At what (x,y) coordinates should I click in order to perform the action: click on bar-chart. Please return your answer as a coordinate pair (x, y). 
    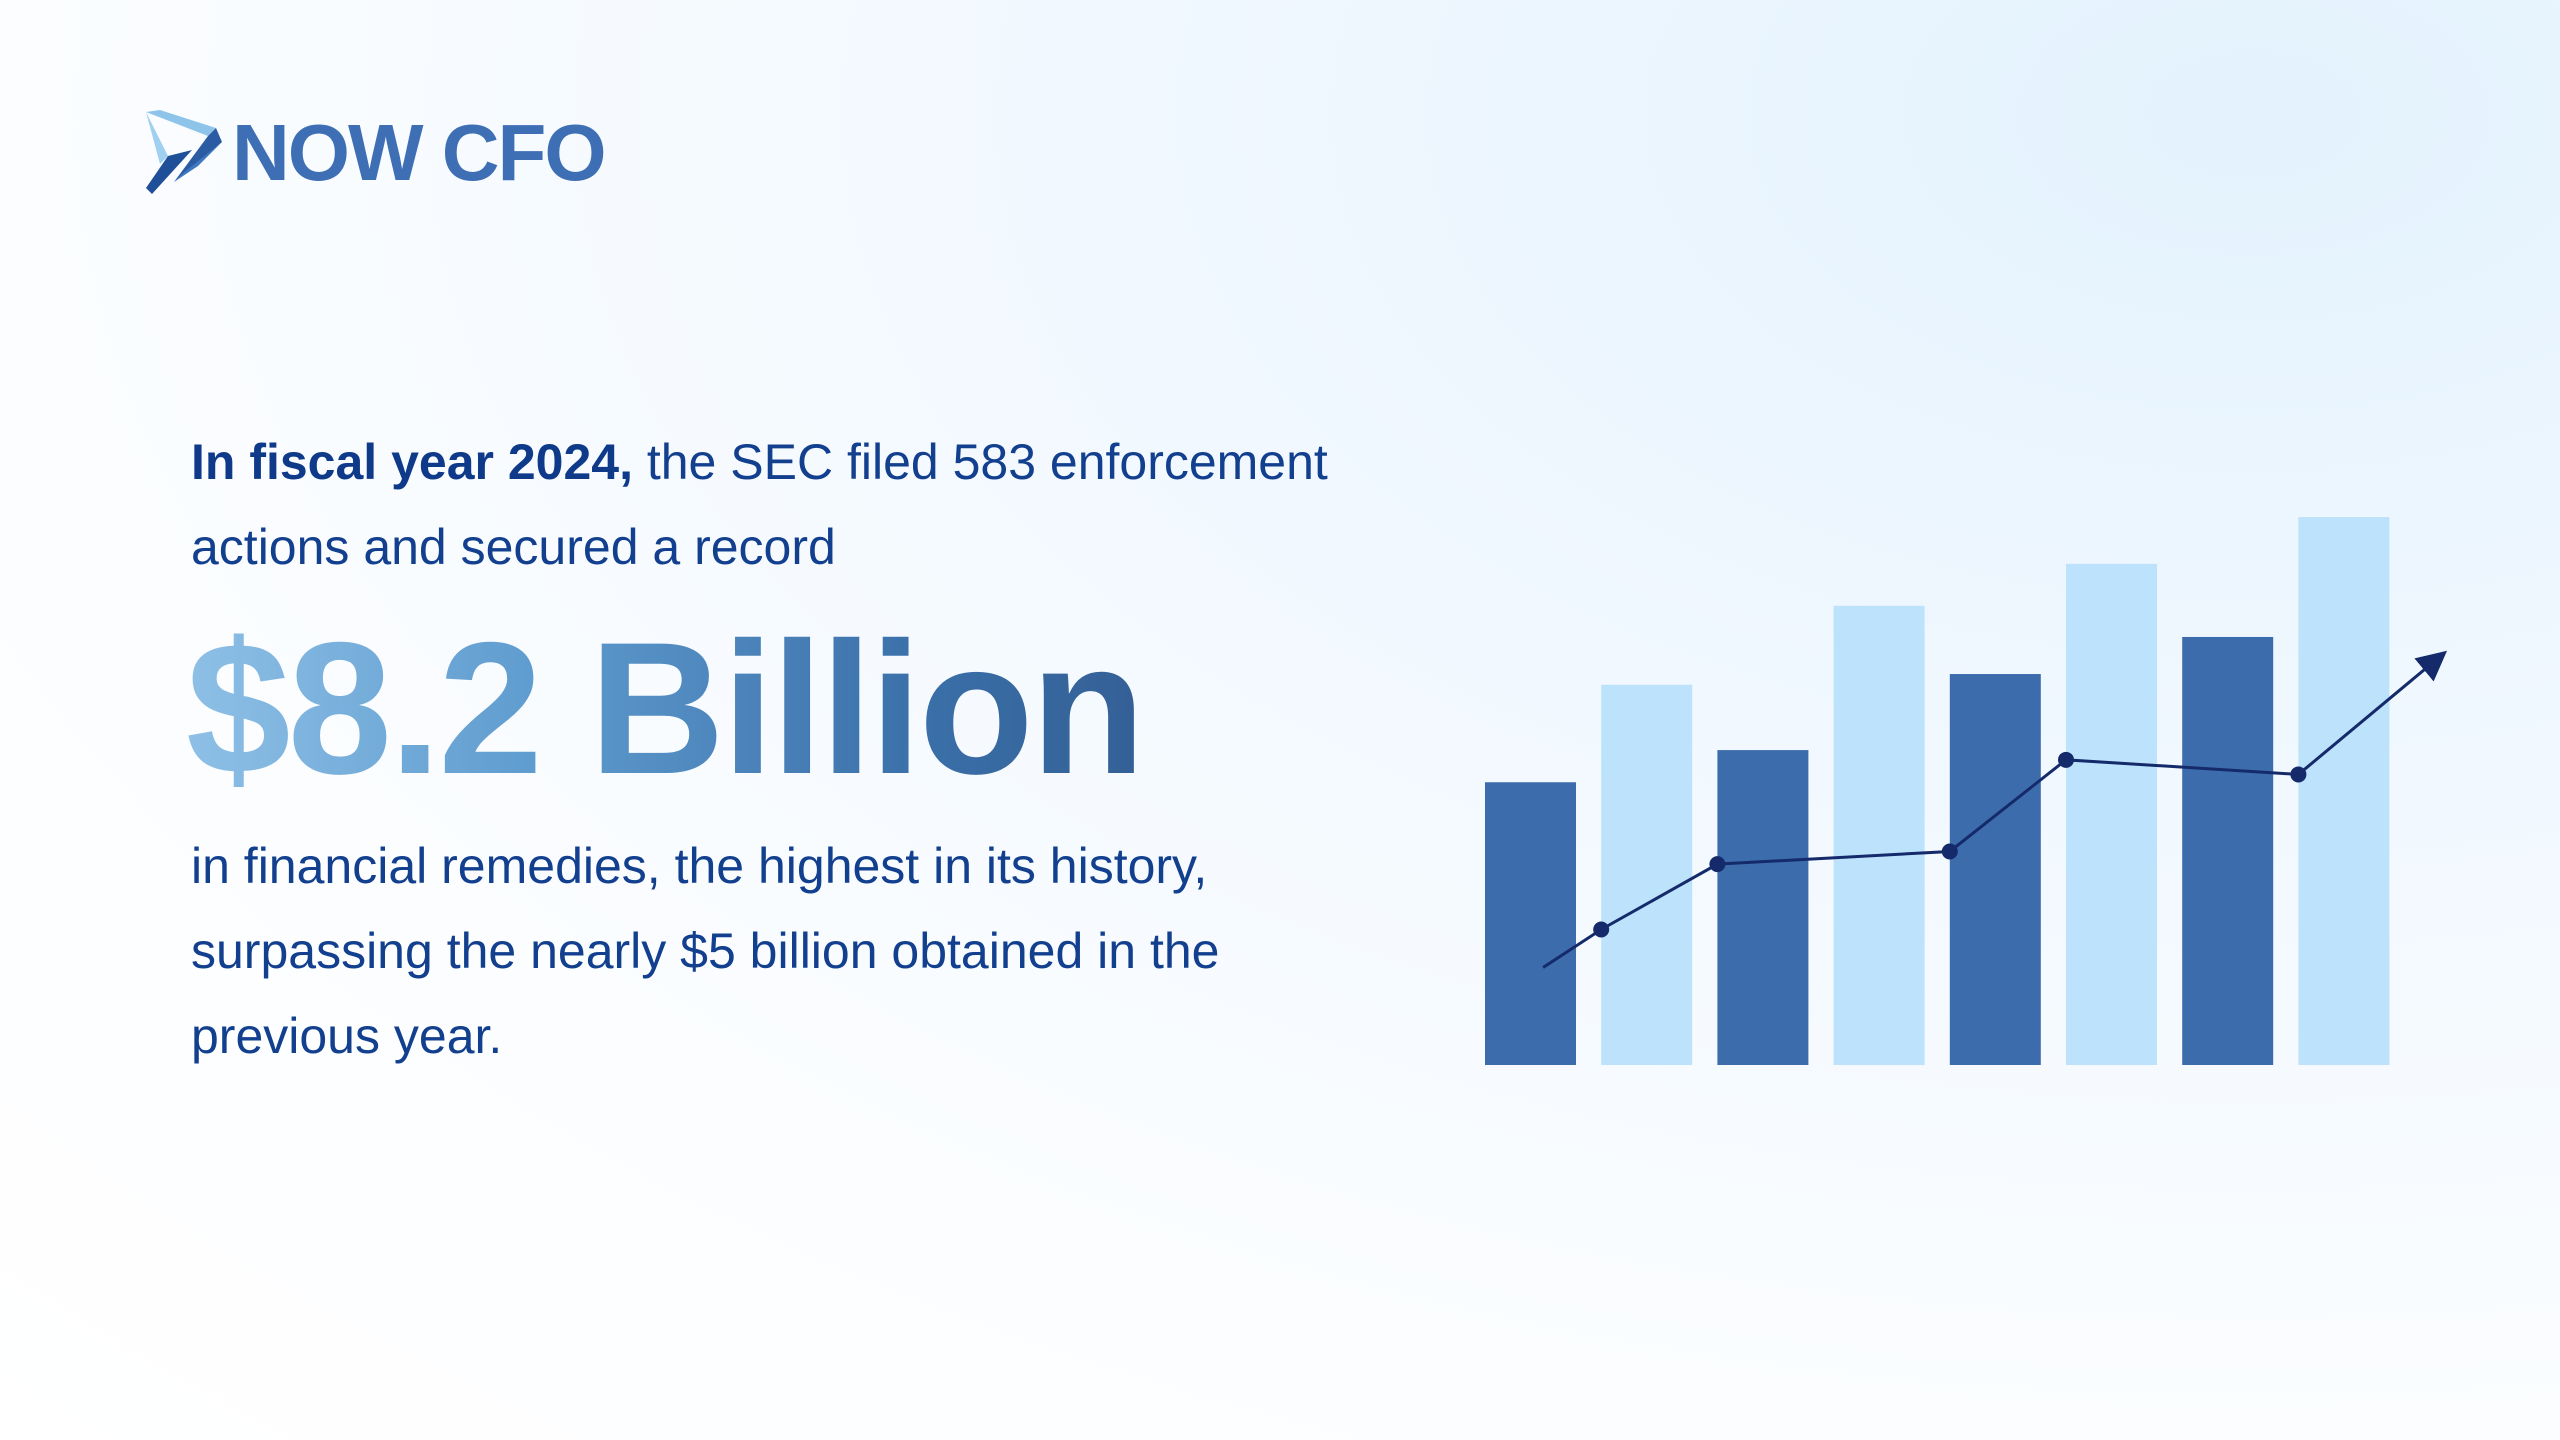
    Looking at the image, I should click on (1966, 791).